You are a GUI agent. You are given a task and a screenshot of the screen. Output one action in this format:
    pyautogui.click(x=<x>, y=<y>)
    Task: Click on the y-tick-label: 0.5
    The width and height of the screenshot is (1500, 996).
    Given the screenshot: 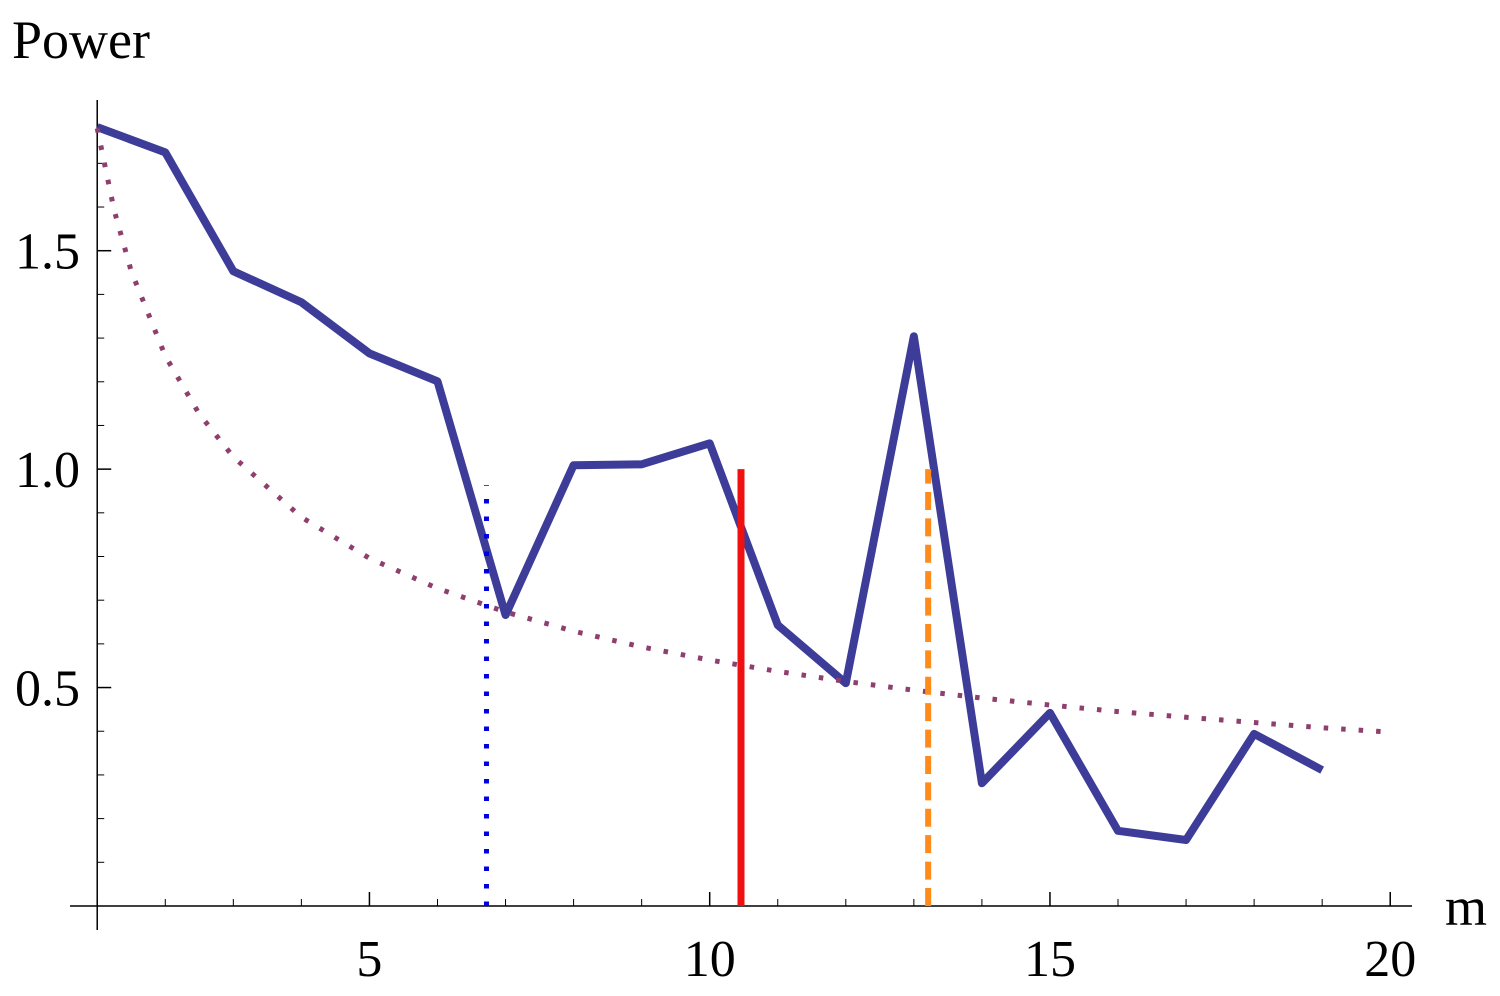 What is the action you would take?
    pyautogui.click(x=47, y=689)
    